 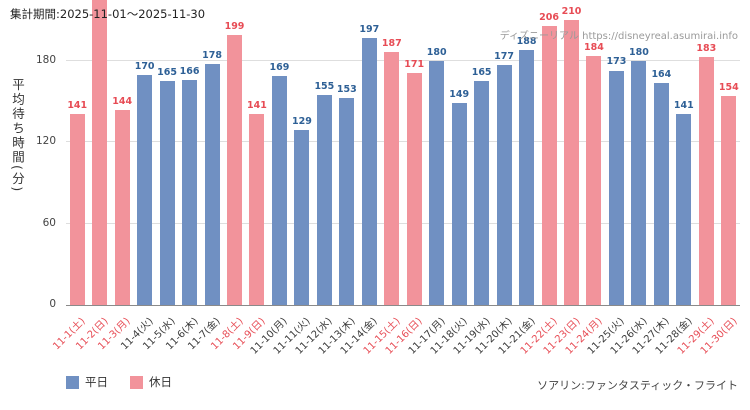 What do you see at coordinates (234, 27) in the screenshot?
I see `bar-value-label: 199` at bounding box center [234, 27].